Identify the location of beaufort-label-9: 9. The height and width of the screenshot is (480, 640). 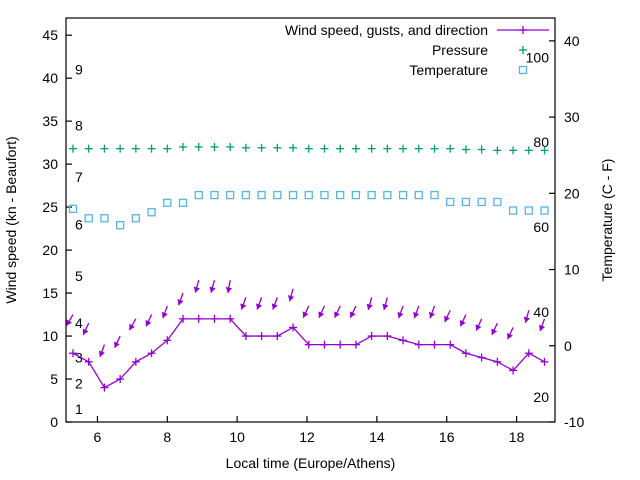
(79, 70).